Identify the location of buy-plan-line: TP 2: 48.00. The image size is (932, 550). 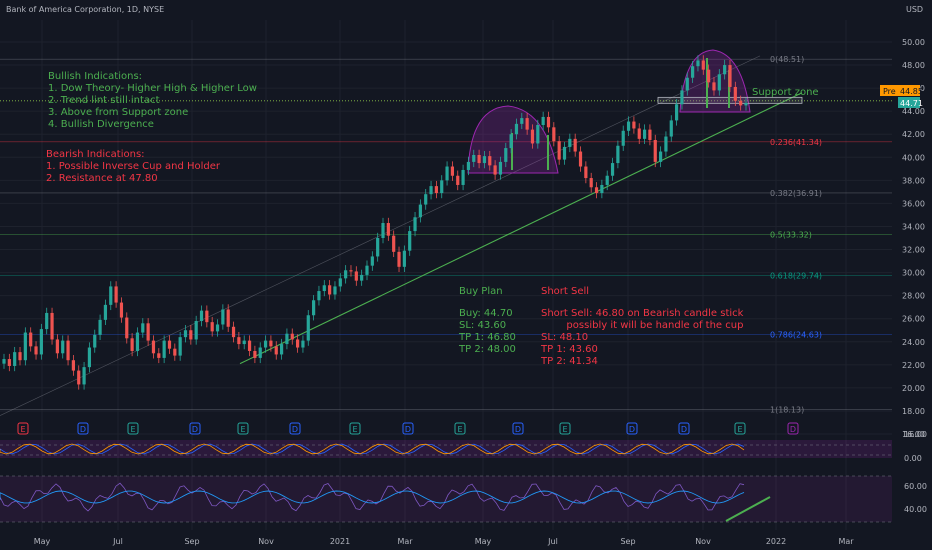
(487, 349).